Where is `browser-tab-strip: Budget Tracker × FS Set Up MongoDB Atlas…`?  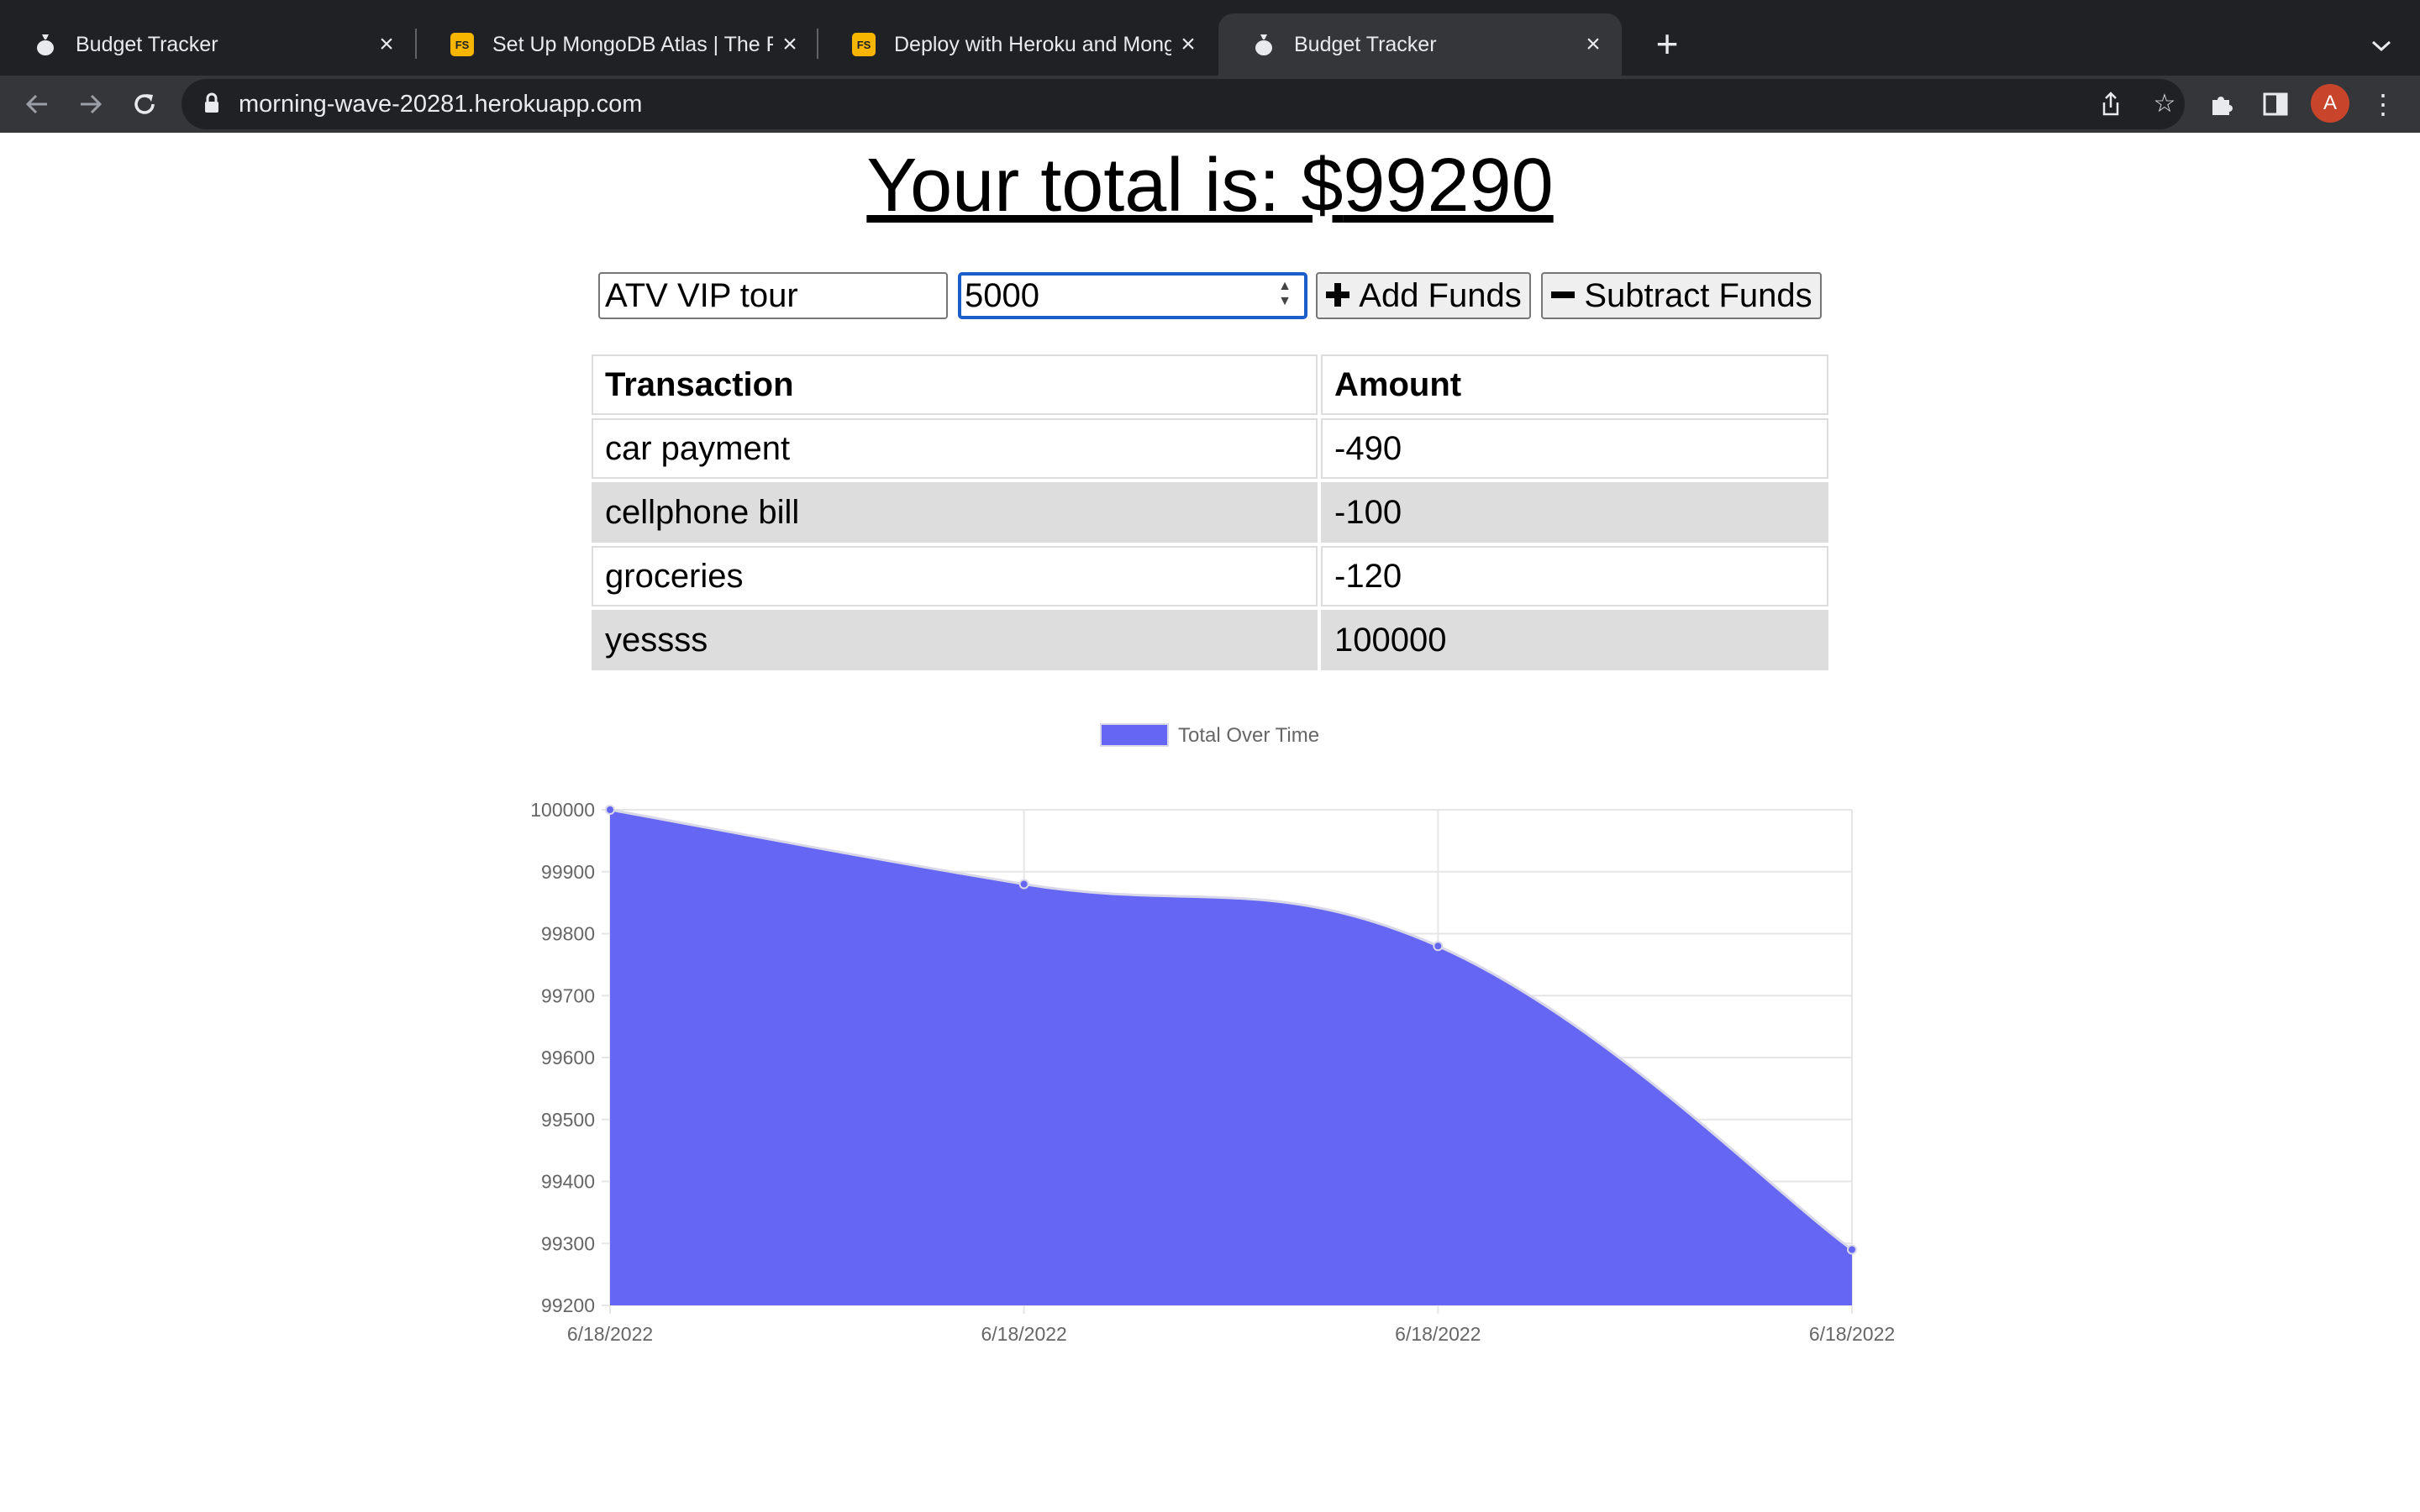
browser-tab-strip: Budget Tracker × FS Set Up MongoDB Atlas… is located at coordinates (1210, 38).